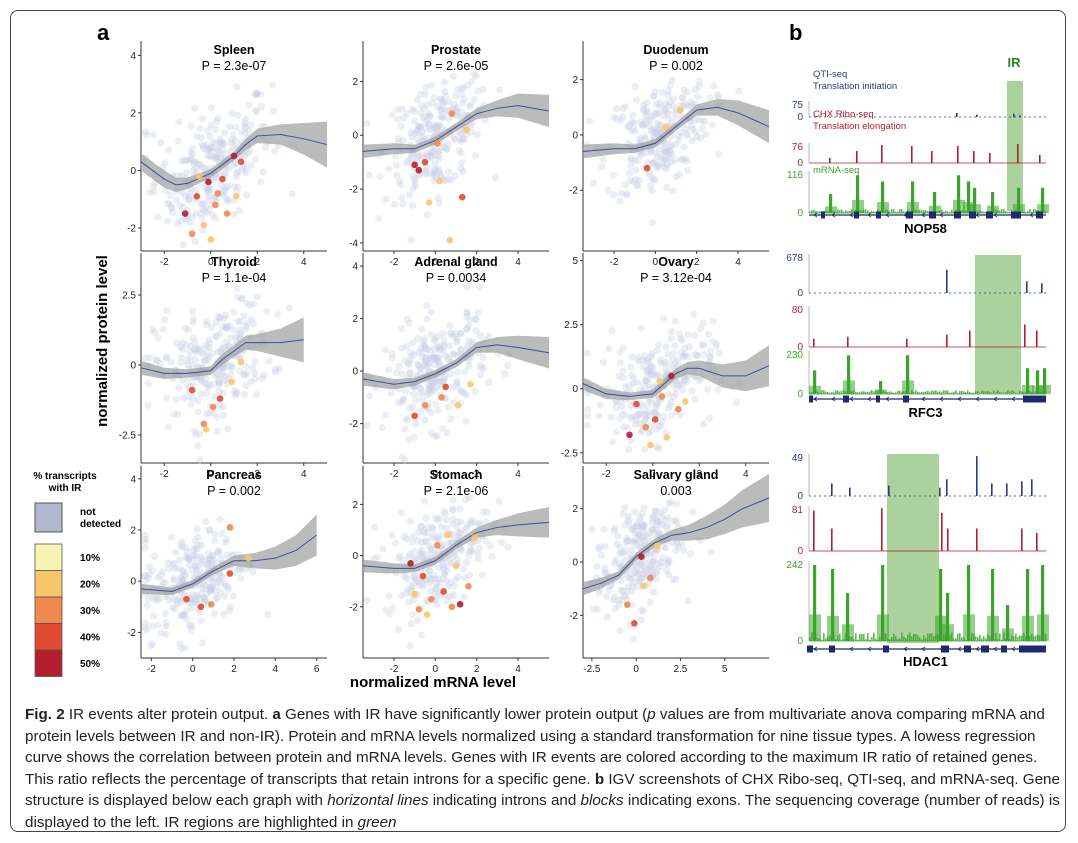 The width and height of the screenshot is (1078, 843). Describe the element at coordinates (90, 585) in the screenshot. I see `legend-label: 20%` at that location.